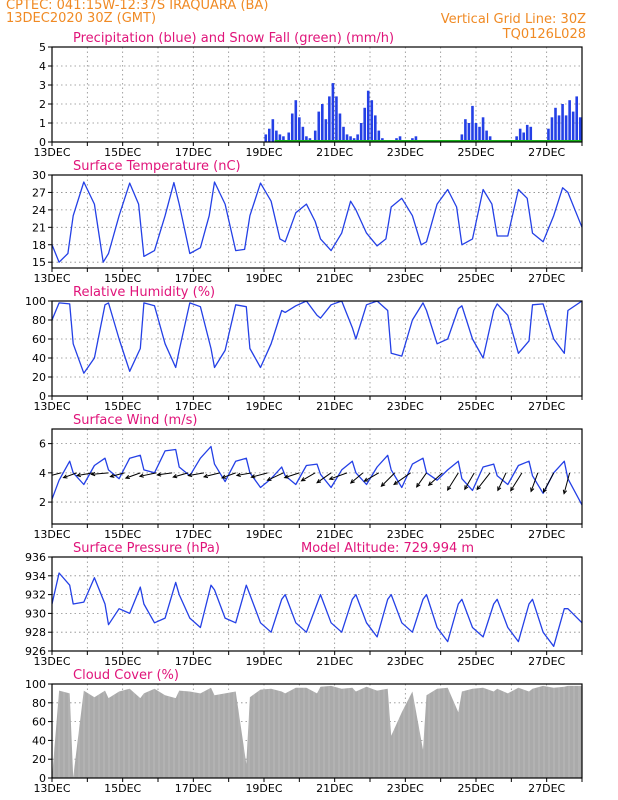 The width and height of the screenshot is (618, 800). Describe the element at coordinates (137, 6) in the screenshot. I see `station-header: CPTEC: 041:15W-12:37S IRAQUARA (BA)` at that location.